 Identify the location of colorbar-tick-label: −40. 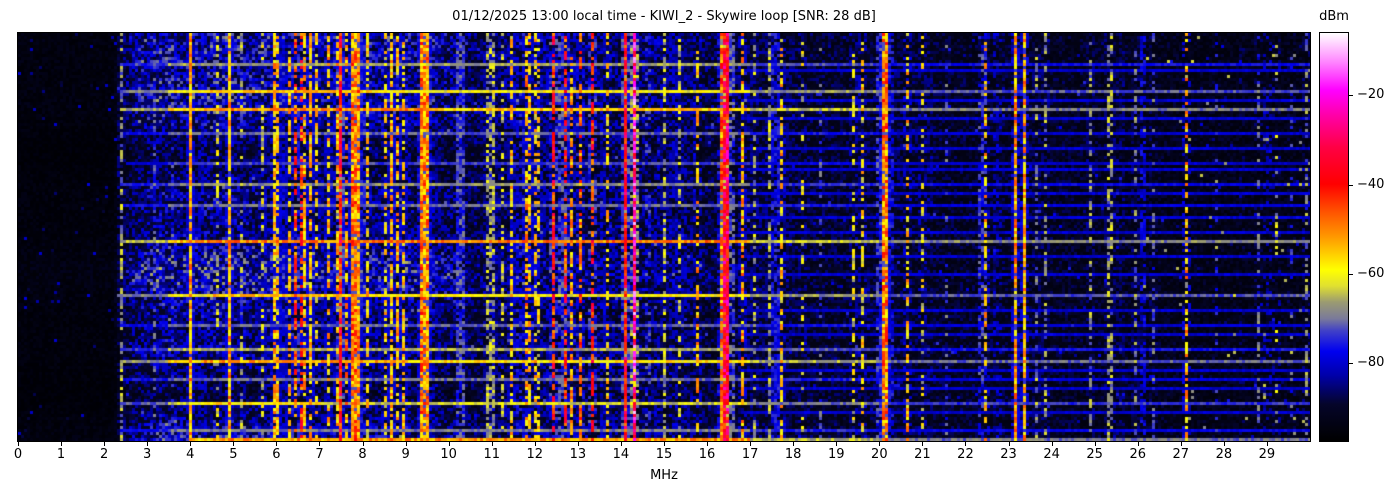
(1371, 184).